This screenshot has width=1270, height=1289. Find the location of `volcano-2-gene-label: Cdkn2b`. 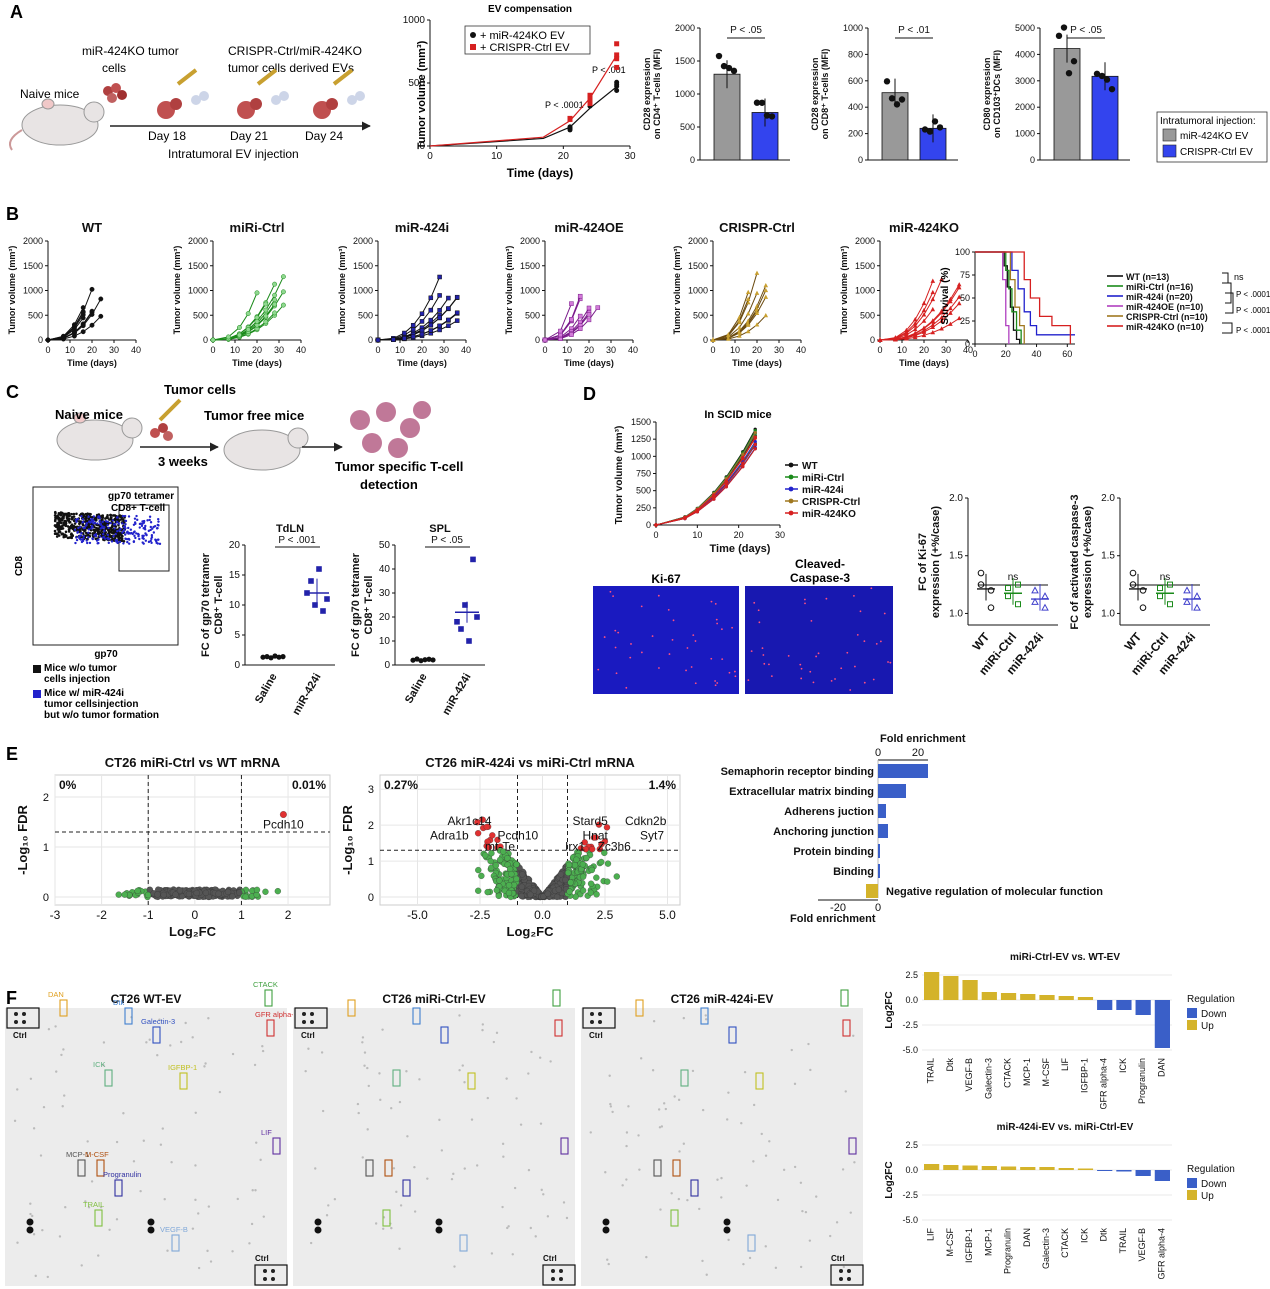

volcano-2-gene-label: Cdkn2b is located at coordinates (646, 821).